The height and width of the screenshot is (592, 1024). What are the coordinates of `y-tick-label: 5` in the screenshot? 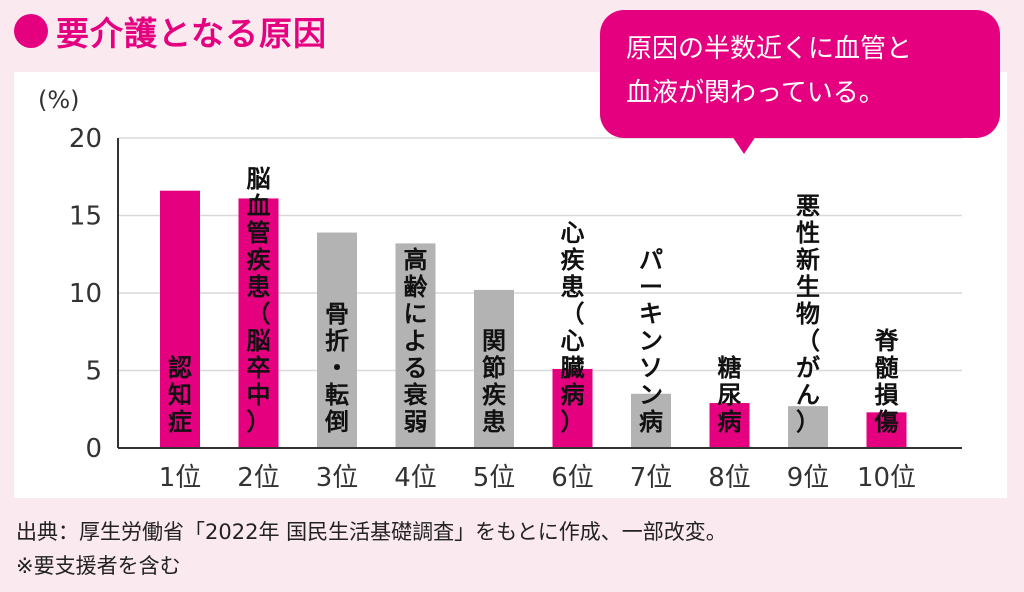 It's located at (93, 372).